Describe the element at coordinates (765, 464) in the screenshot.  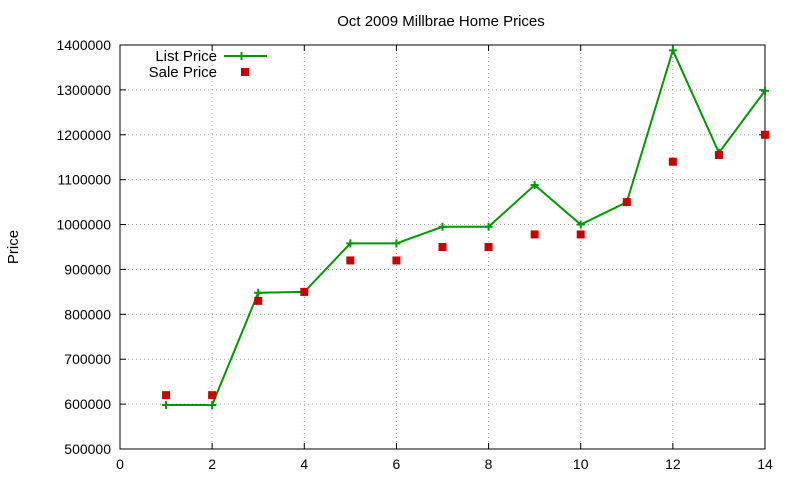
I see `x-tick-label: 14` at that location.